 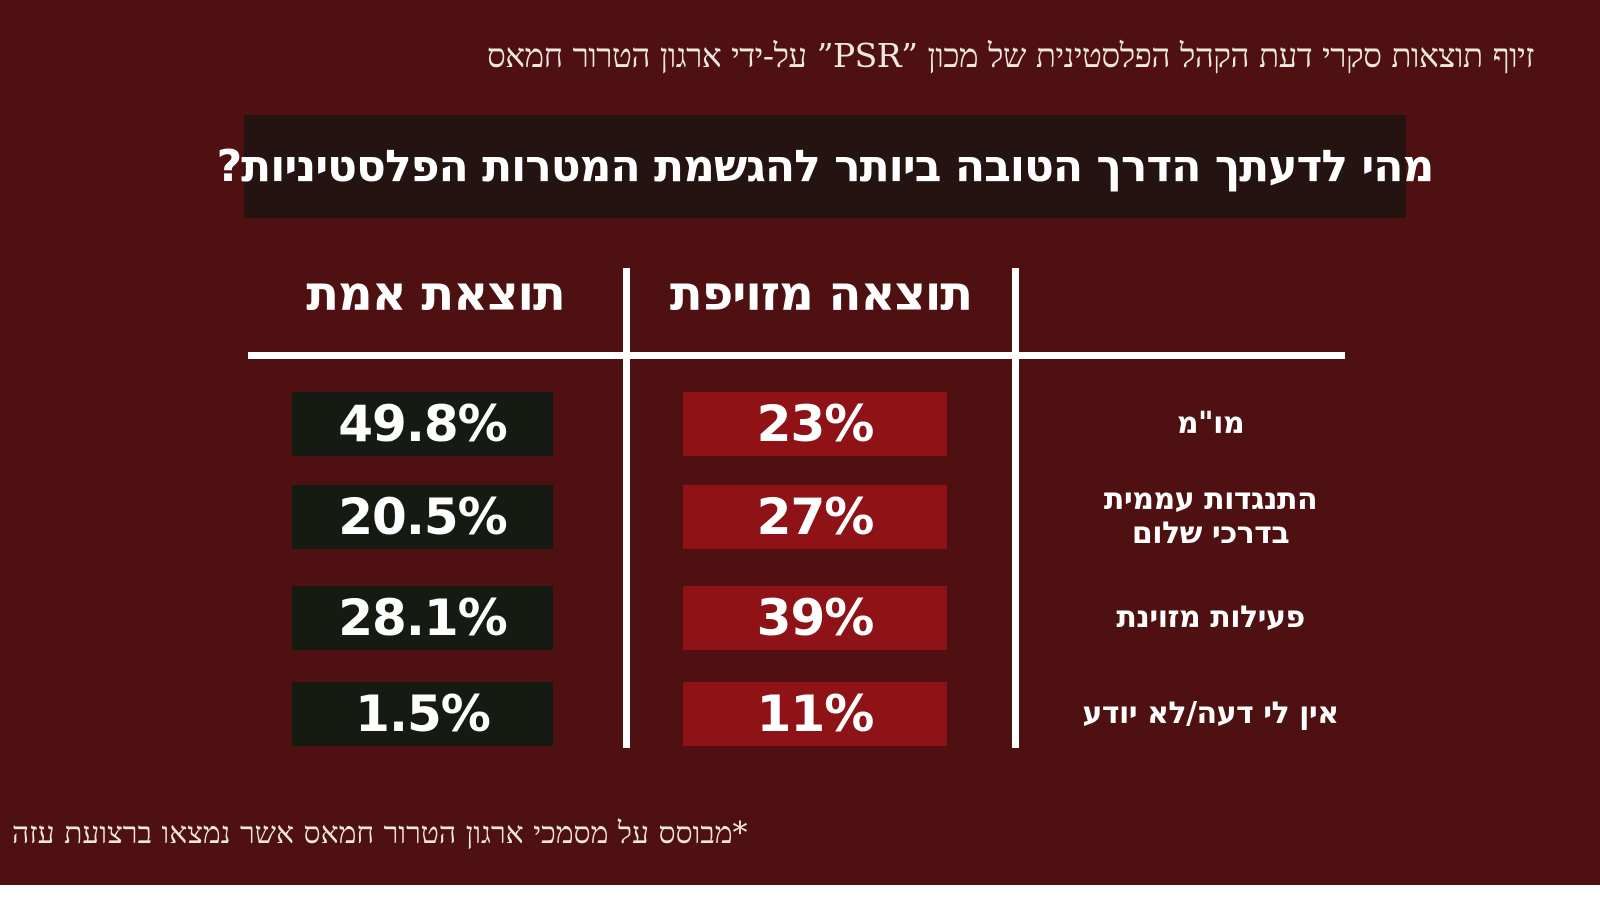 What do you see at coordinates (815, 517) in the screenshot?
I see `fake-result-value: 27%` at bounding box center [815, 517].